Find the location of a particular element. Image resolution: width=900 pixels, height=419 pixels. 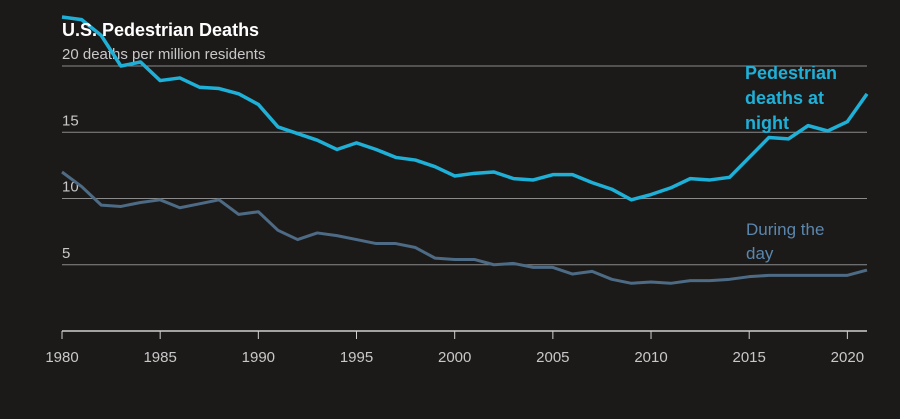

x-tick-label: 2015 is located at coordinates (749, 357).